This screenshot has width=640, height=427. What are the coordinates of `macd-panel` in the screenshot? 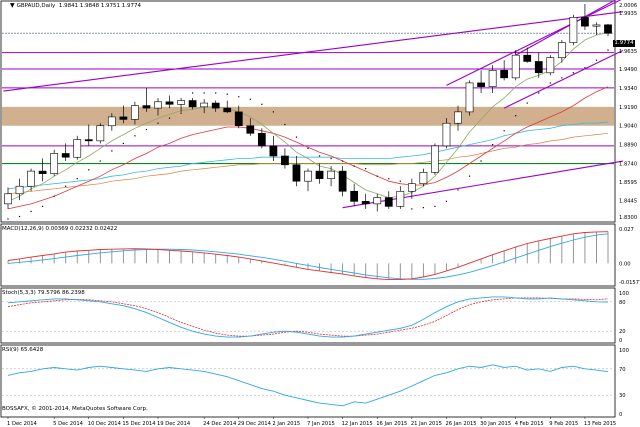 It's located at (308, 255).